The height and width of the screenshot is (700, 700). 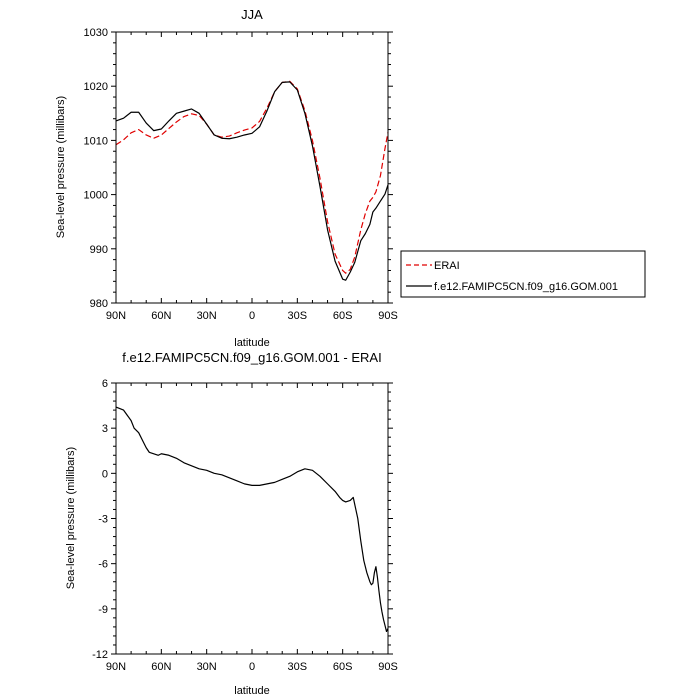 What do you see at coordinates (526, 287) in the screenshot?
I see `legend-label-model: f.e12.FAMIPC5CN.f09_g16.GOM.001` at bounding box center [526, 287].